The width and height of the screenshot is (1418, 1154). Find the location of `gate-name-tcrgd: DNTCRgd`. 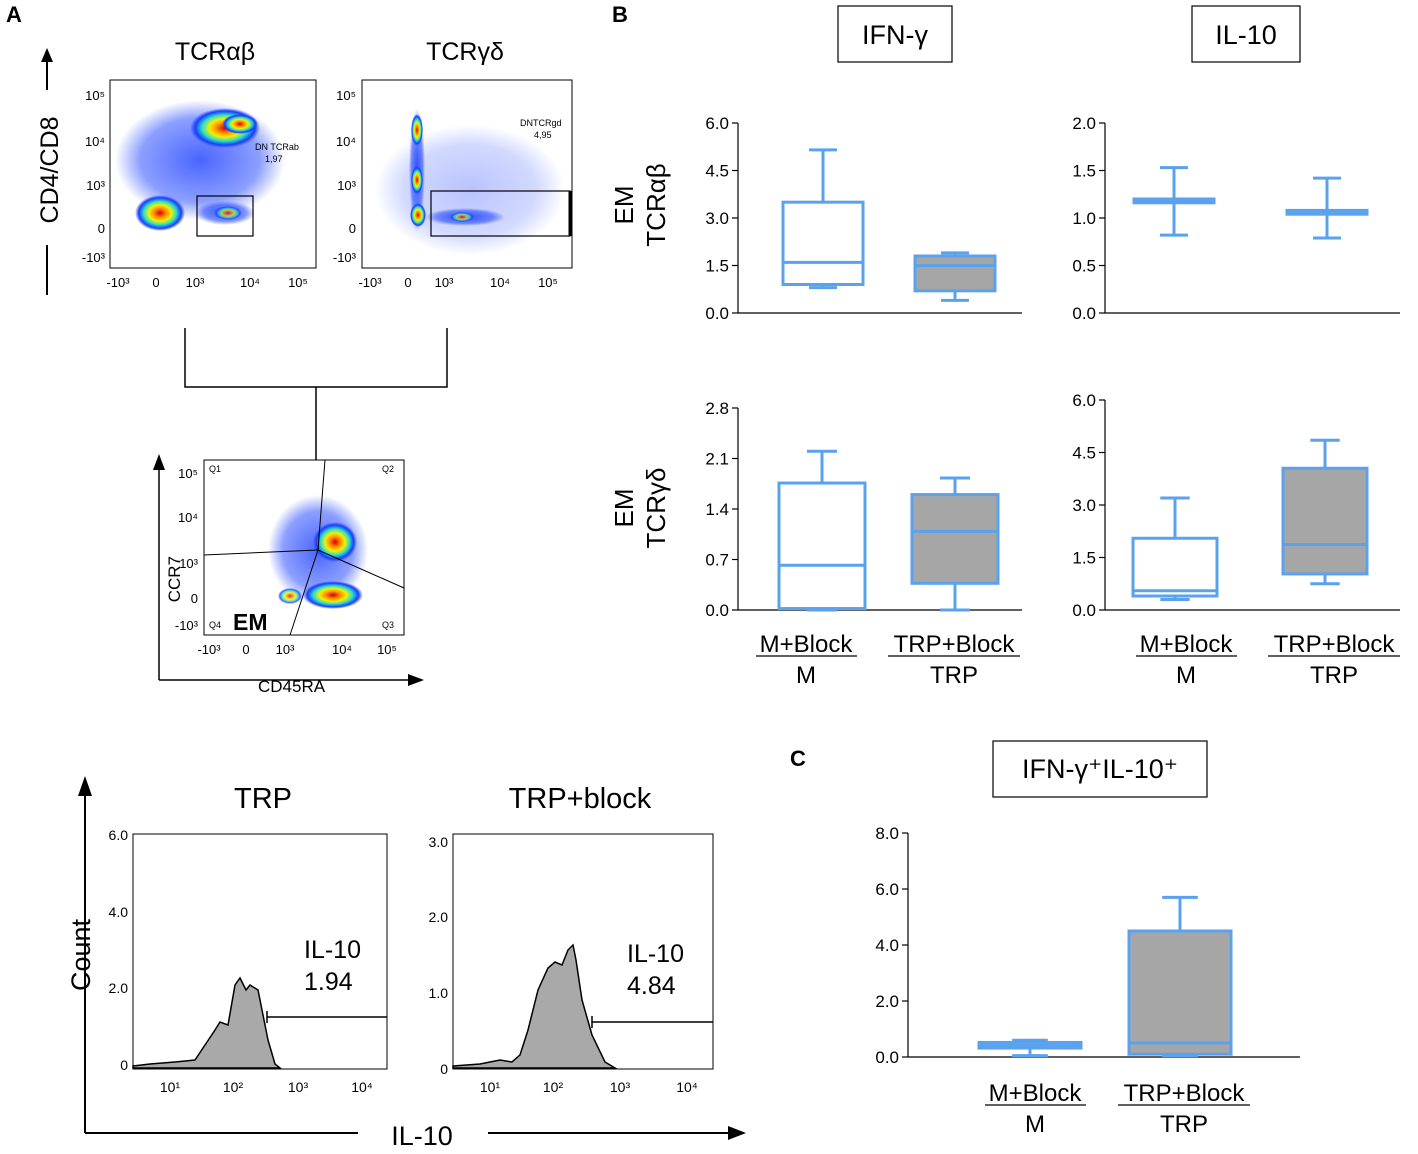

gate-name-tcrgd: DNTCRgd is located at coordinates (541, 123).